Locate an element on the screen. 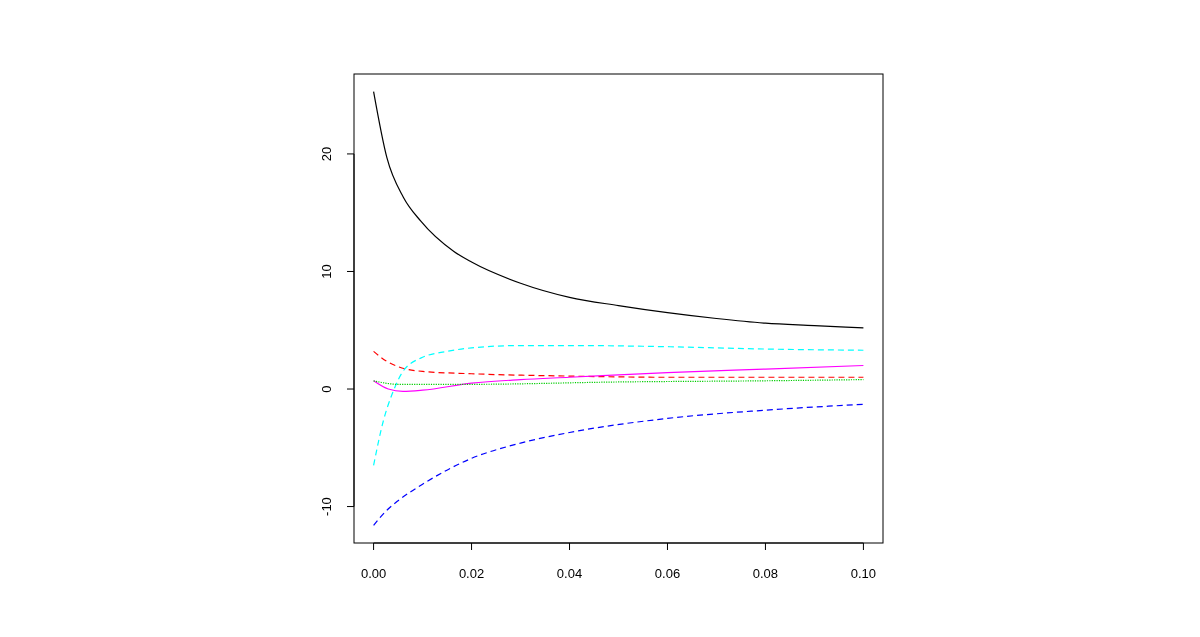  y-tick-label: 10 is located at coordinates (326, 271).